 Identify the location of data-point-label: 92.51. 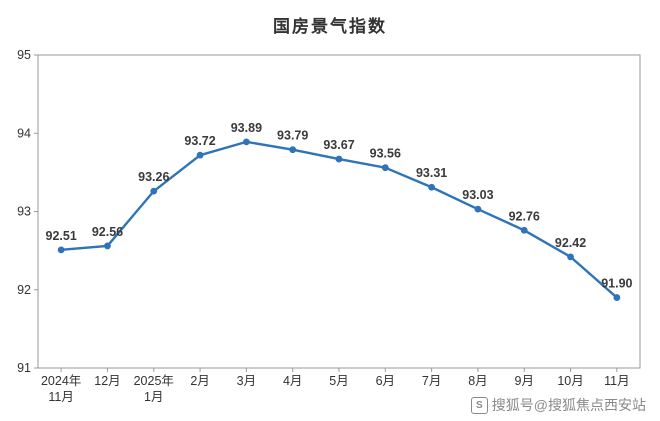
(61, 236).